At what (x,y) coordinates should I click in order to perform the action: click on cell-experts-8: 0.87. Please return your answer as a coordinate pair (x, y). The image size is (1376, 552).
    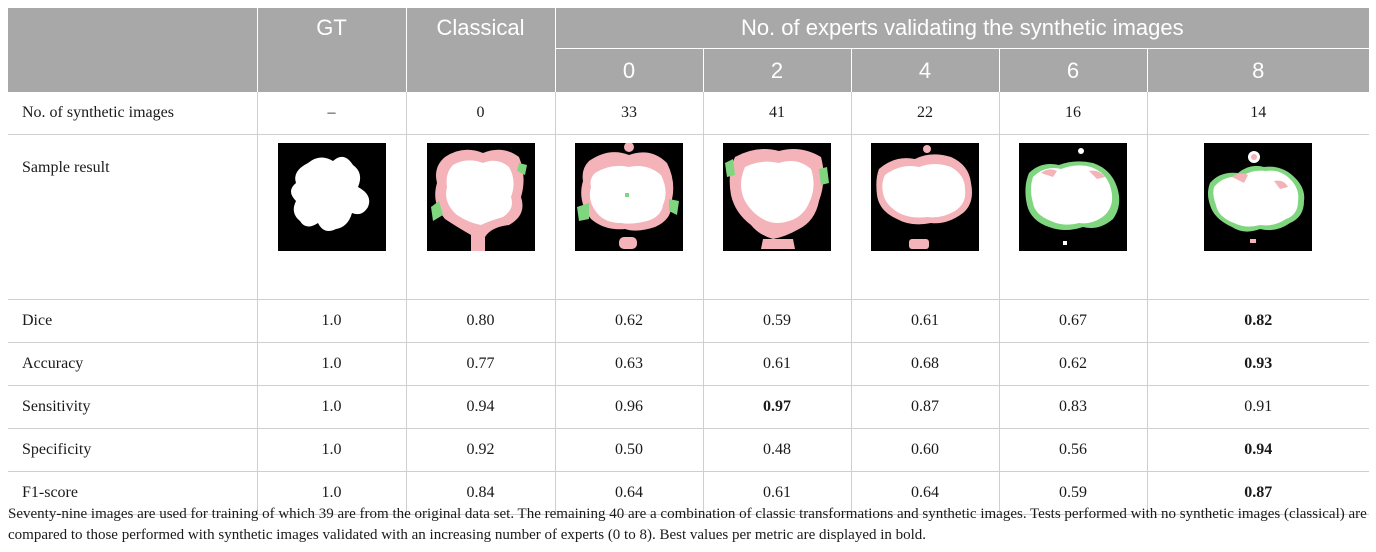
    Looking at the image, I should click on (1258, 493).